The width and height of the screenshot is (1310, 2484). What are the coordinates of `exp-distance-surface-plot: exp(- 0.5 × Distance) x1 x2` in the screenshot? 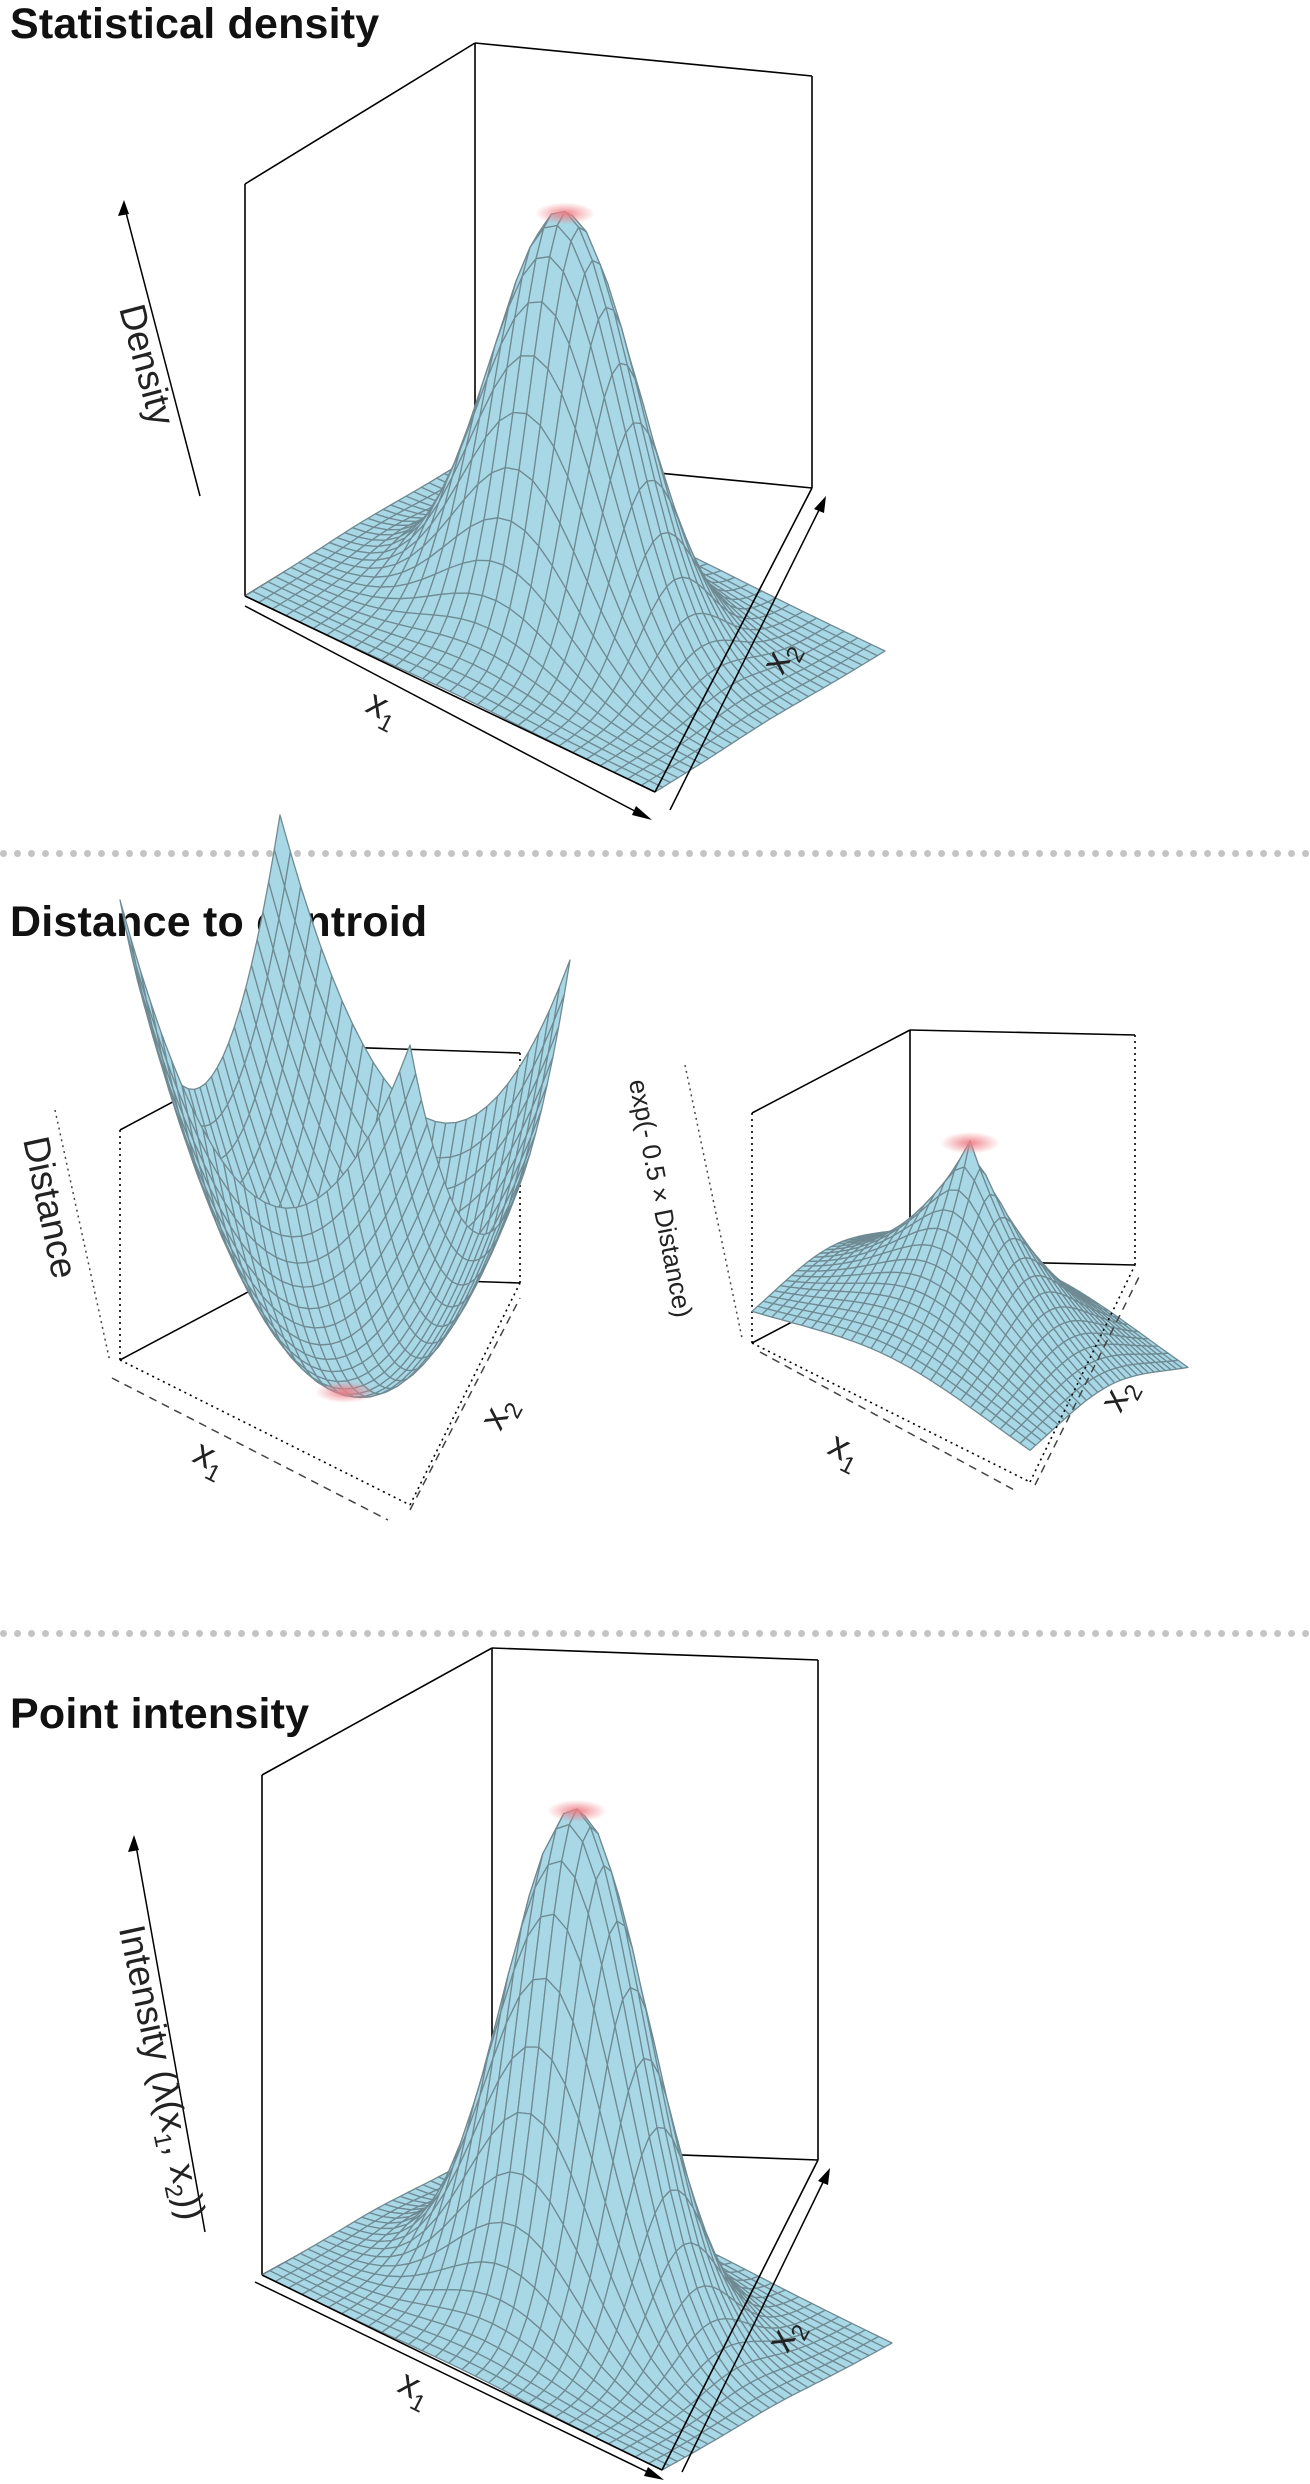 It's located at (906, 1261).